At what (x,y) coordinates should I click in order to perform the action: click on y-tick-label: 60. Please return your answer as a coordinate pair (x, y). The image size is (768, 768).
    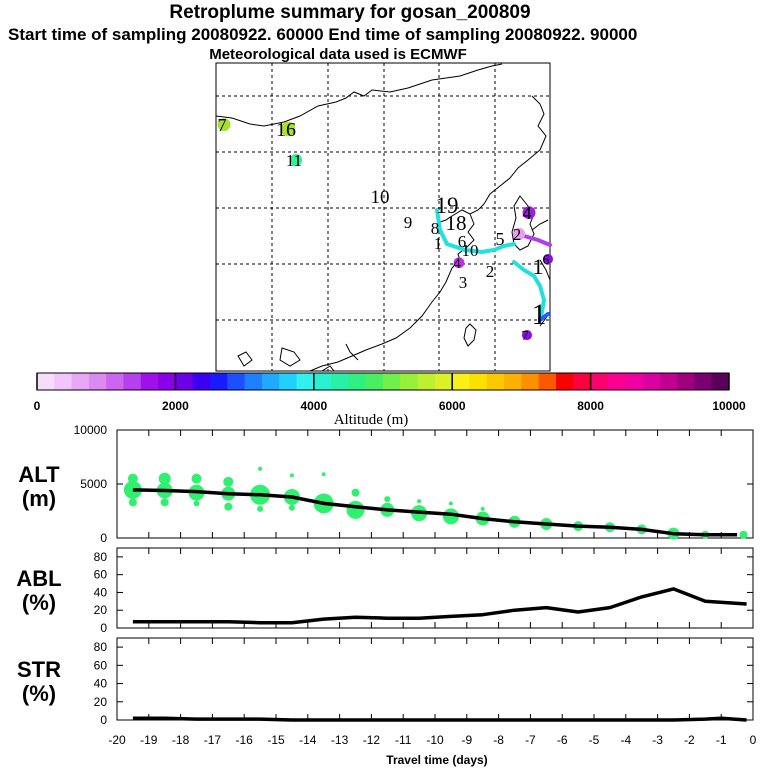
    Looking at the image, I should click on (101, 575).